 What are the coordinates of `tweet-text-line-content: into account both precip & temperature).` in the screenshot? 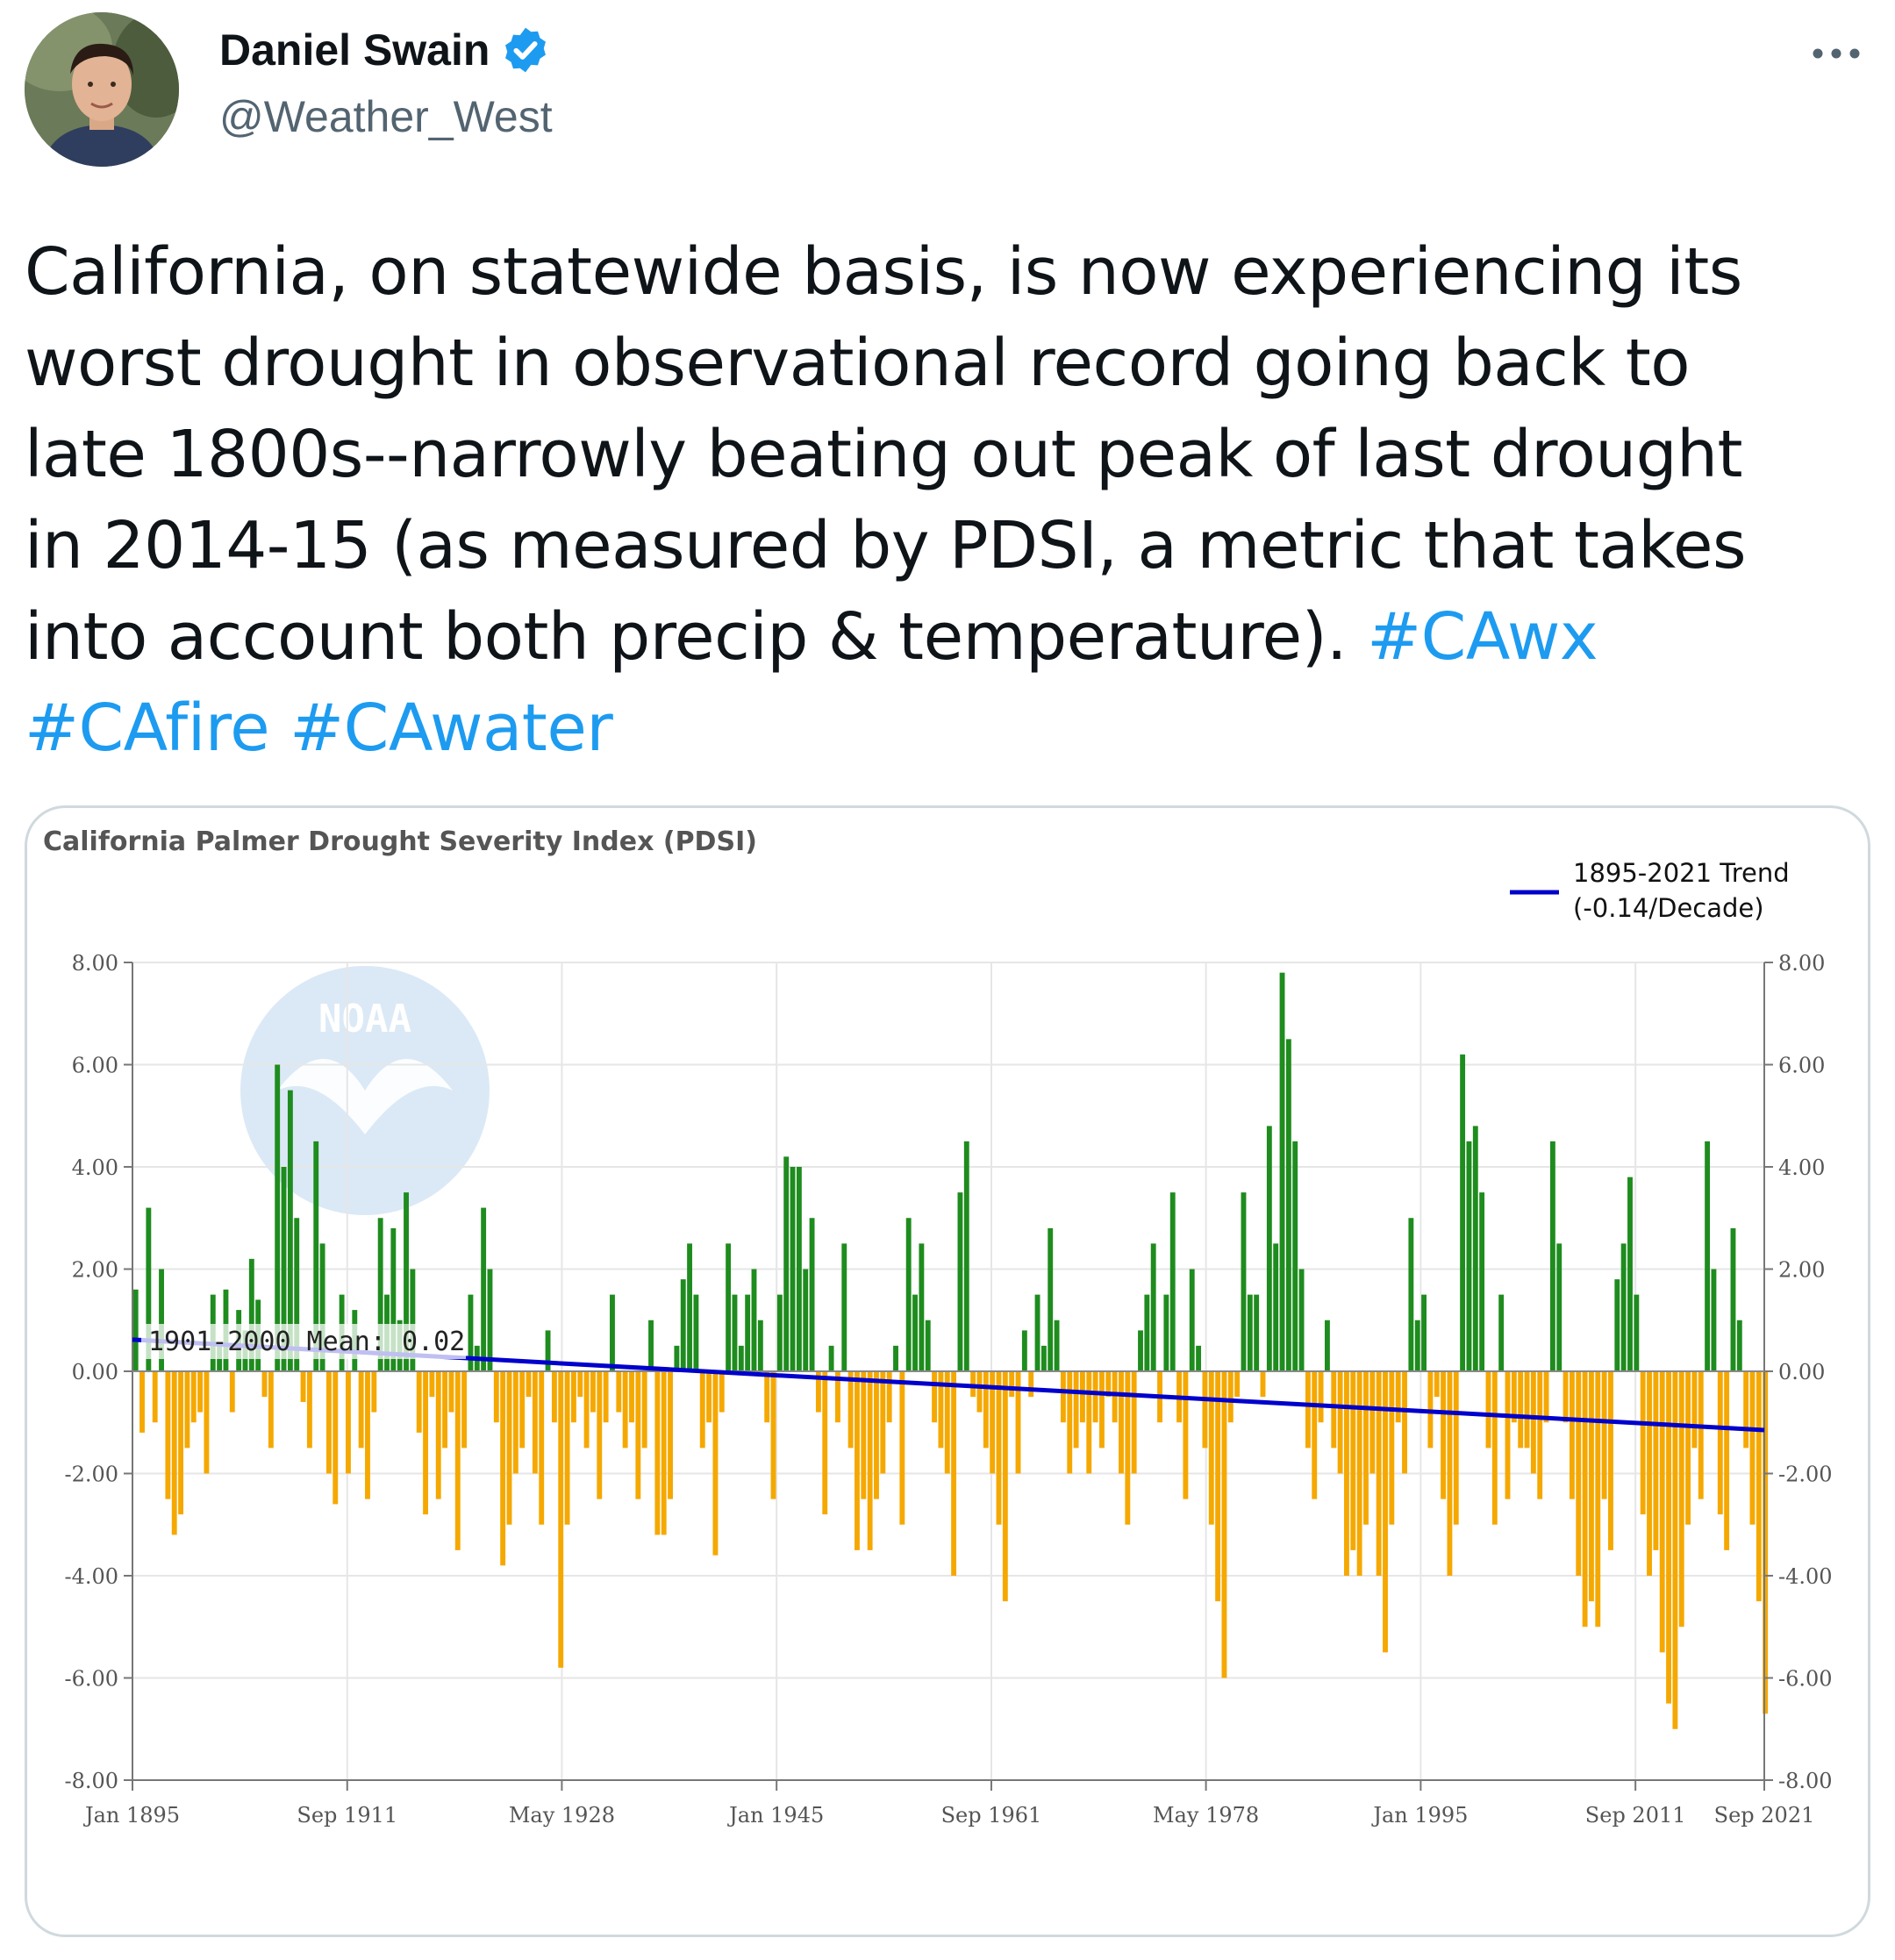 It's located at (696, 637).